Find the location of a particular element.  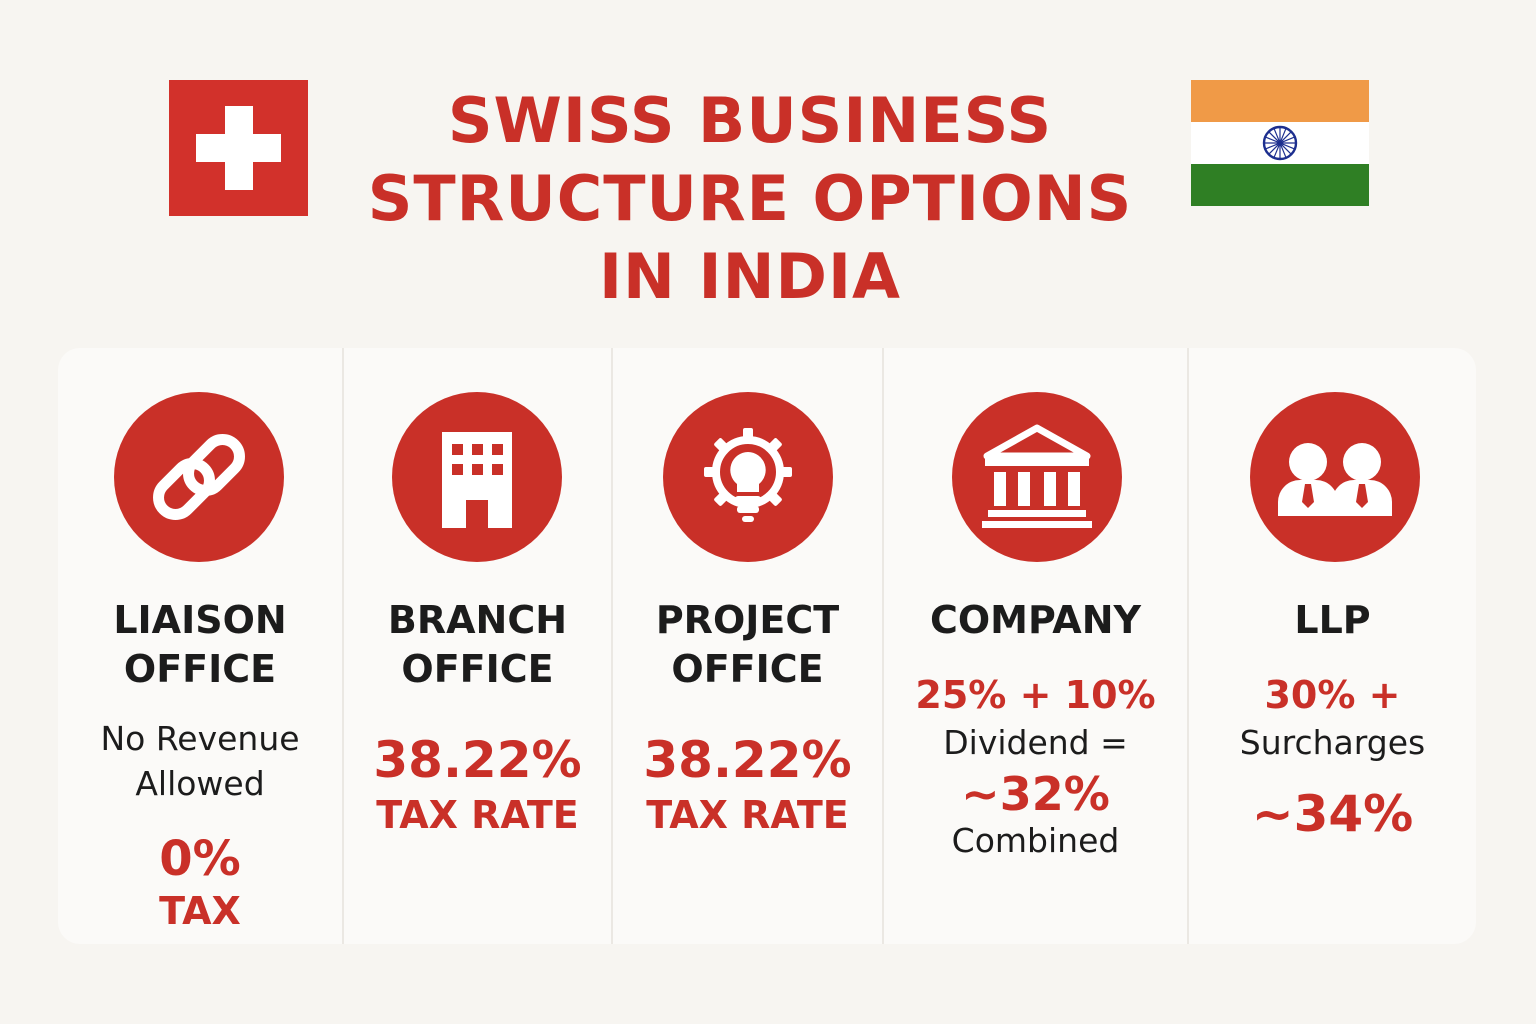

option-rate-line: 25% + 10% is located at coordinates (1035, 695).